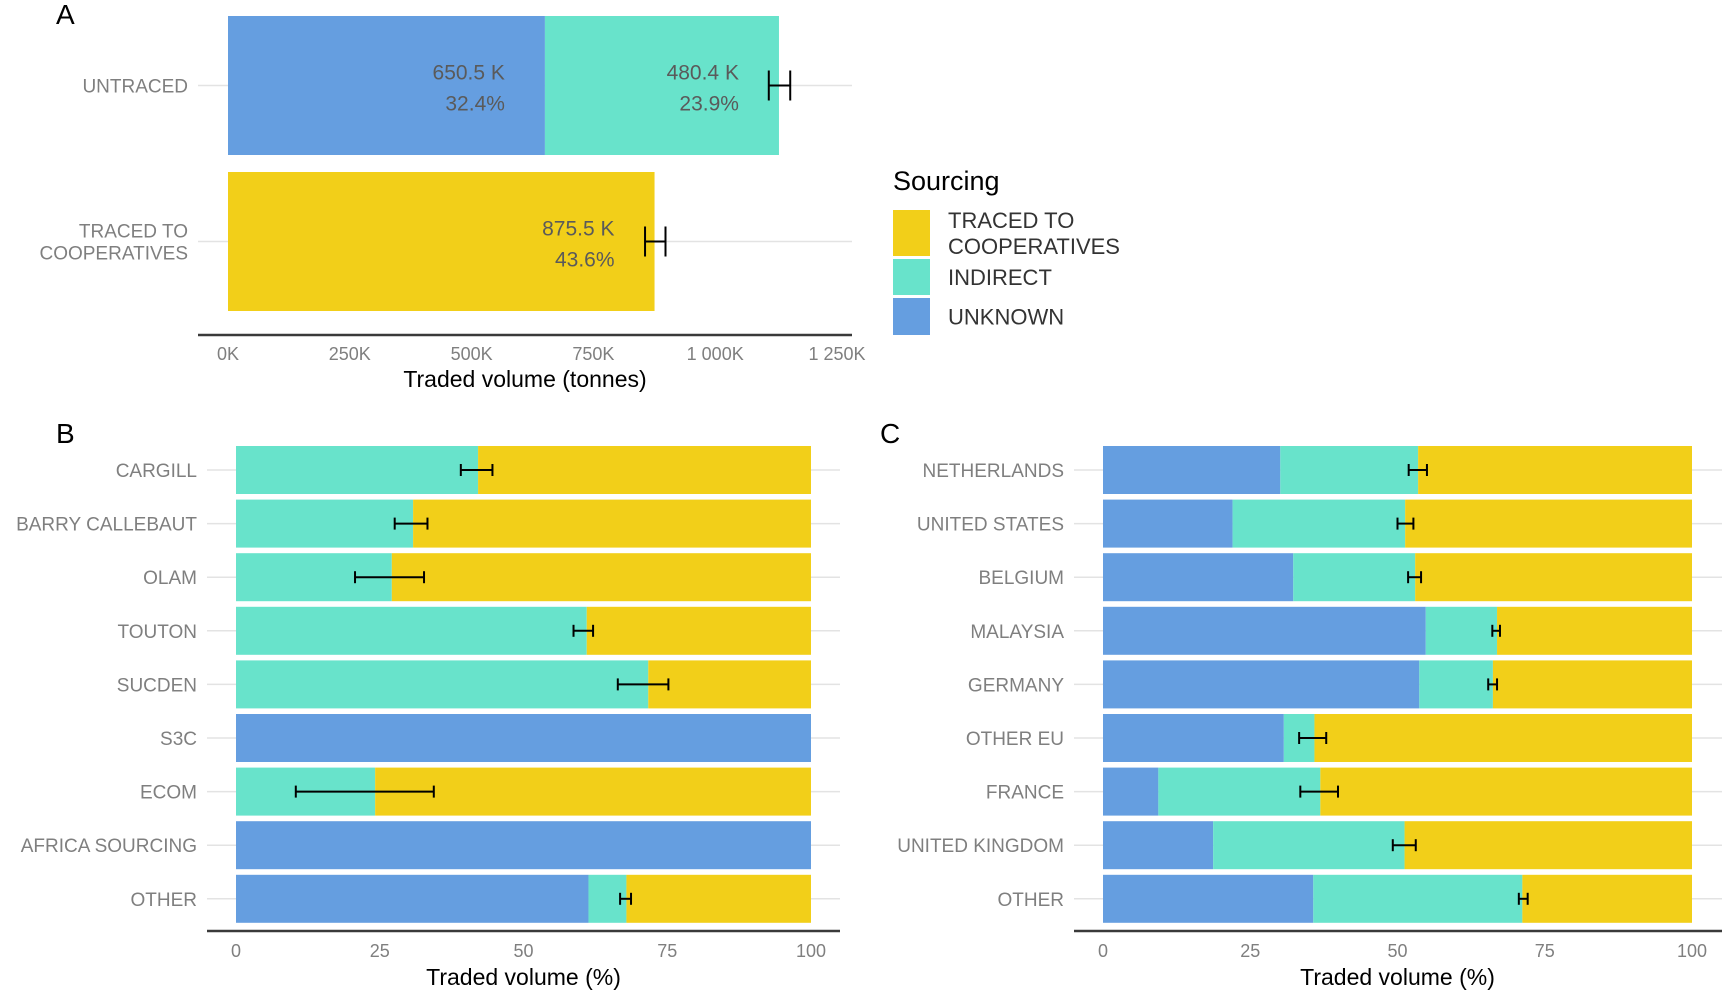  Describe the element at coordinates (469, 73) in the screenshot. I see `bar-value-label: 650.5 K` at that location.